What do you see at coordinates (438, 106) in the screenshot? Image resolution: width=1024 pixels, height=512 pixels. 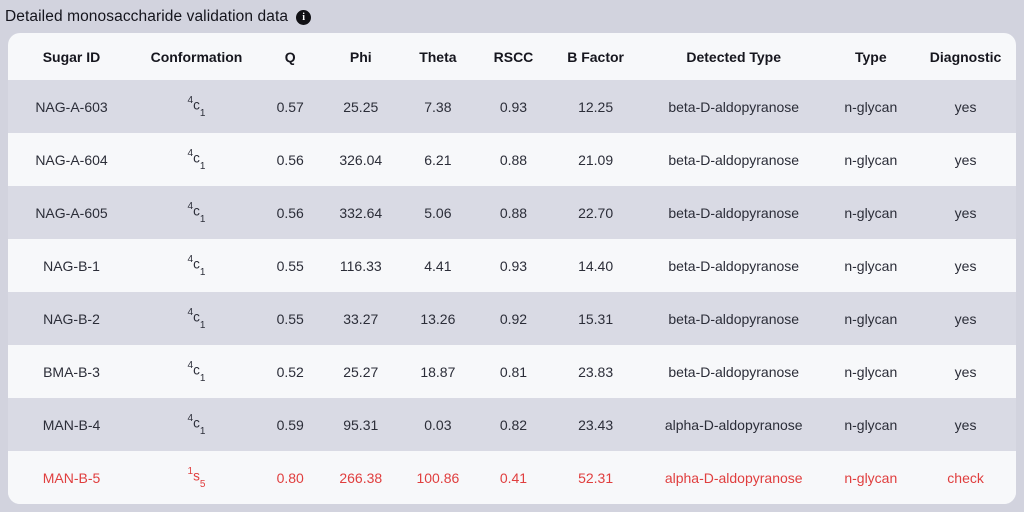 I see `cell-theta: 7.38` at bounding box center [438, 106].